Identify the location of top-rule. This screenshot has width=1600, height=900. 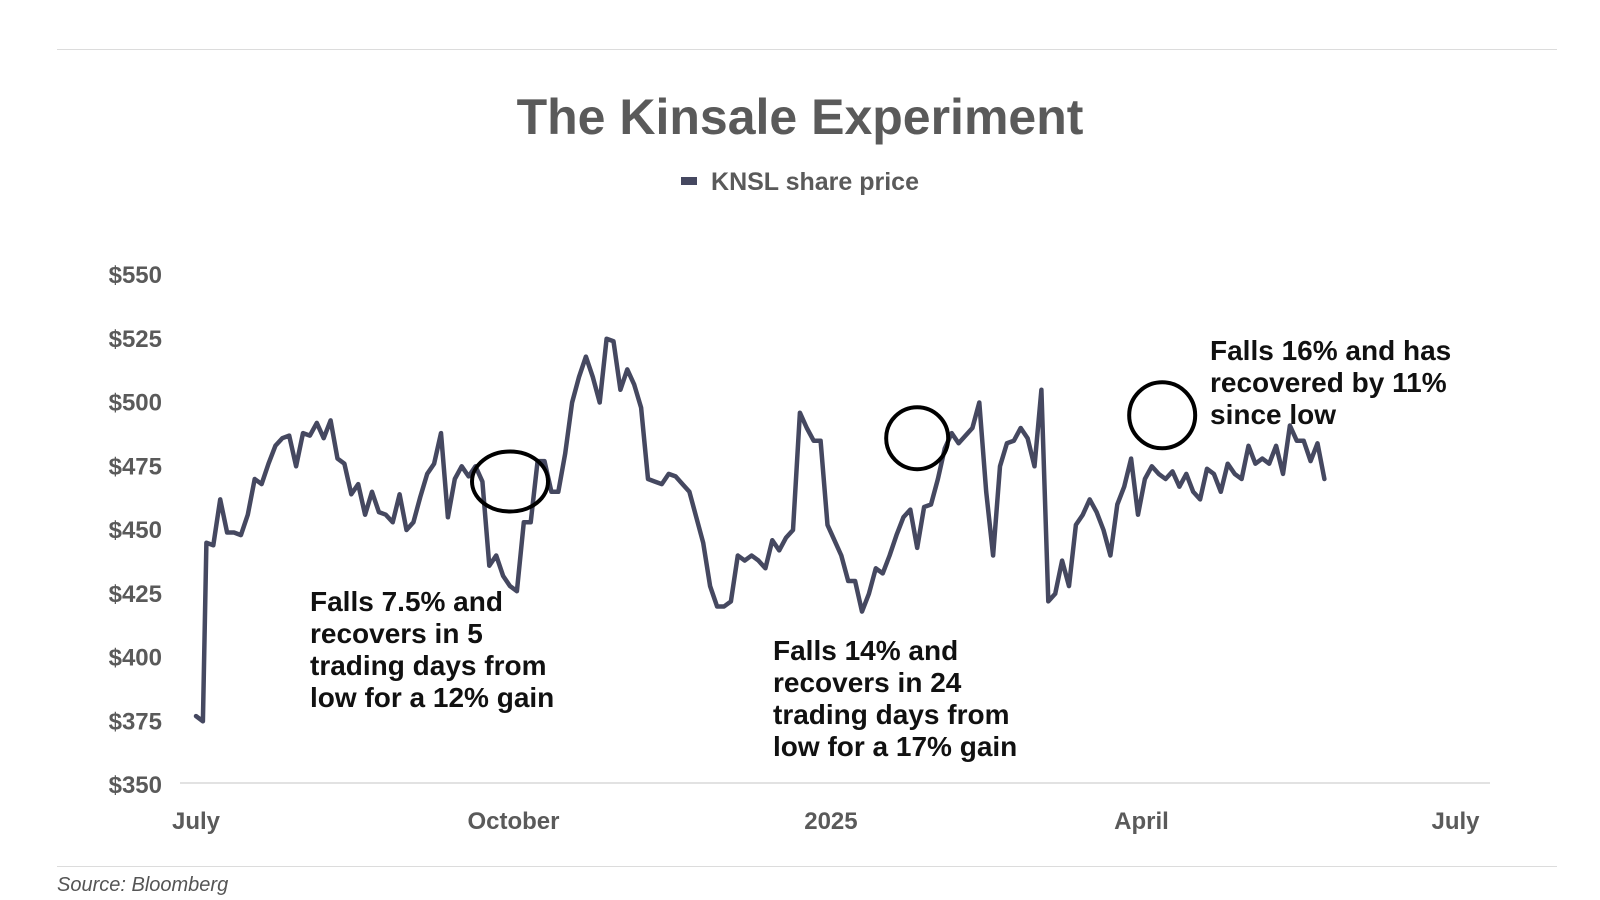
(807, 49).